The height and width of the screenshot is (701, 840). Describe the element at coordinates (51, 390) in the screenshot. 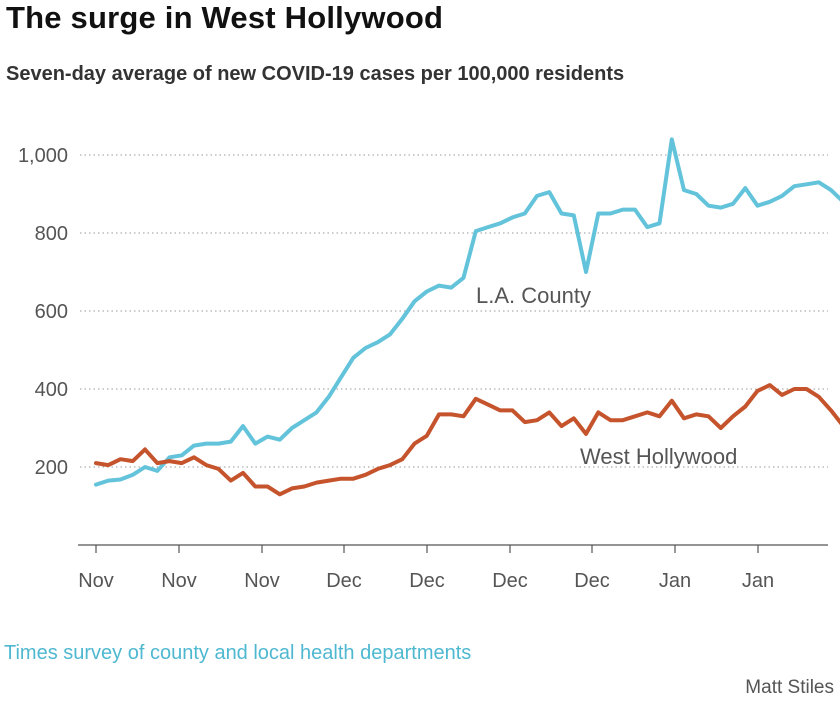

I see `y-tick-label: 400` at that location.